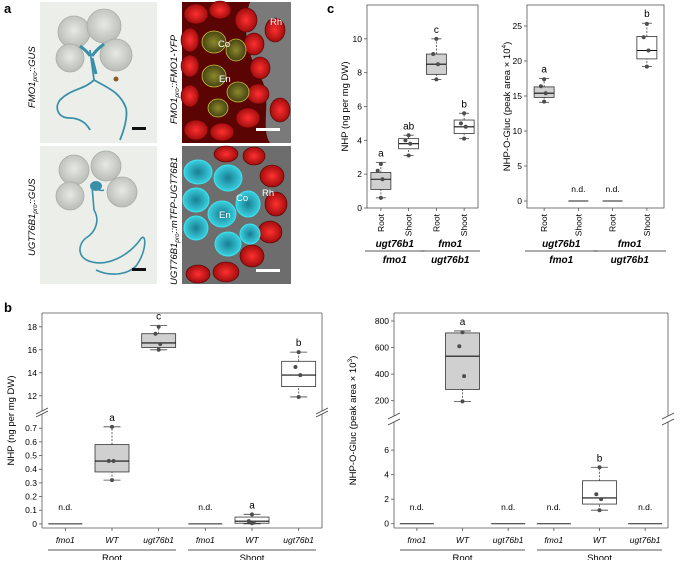 The width and height of the screenshot is (685, 565). Describe the element at coordinates (382, 401) in the screenshot. I see `y-tick-label: 200` at that location.